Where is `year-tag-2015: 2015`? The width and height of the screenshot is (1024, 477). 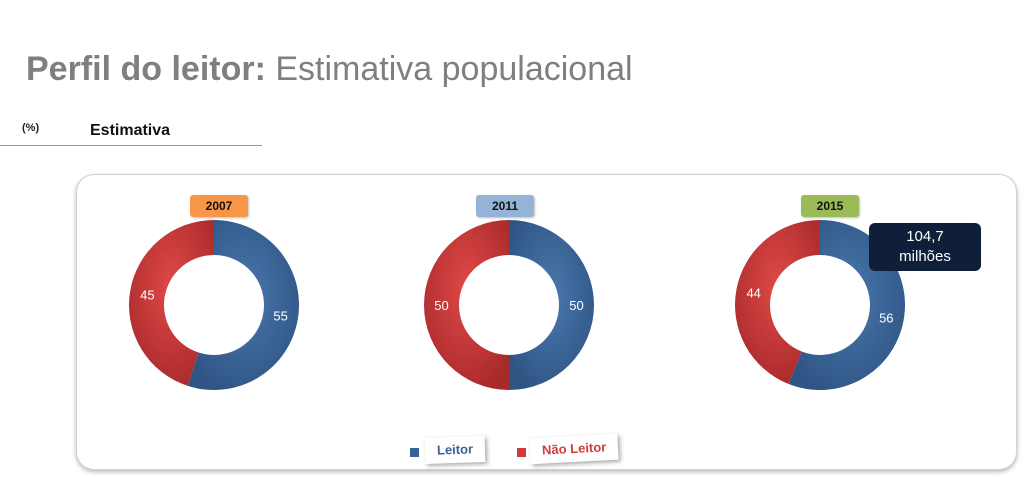
year-tag-2015: 2015 is located at coordinates (830, 206).